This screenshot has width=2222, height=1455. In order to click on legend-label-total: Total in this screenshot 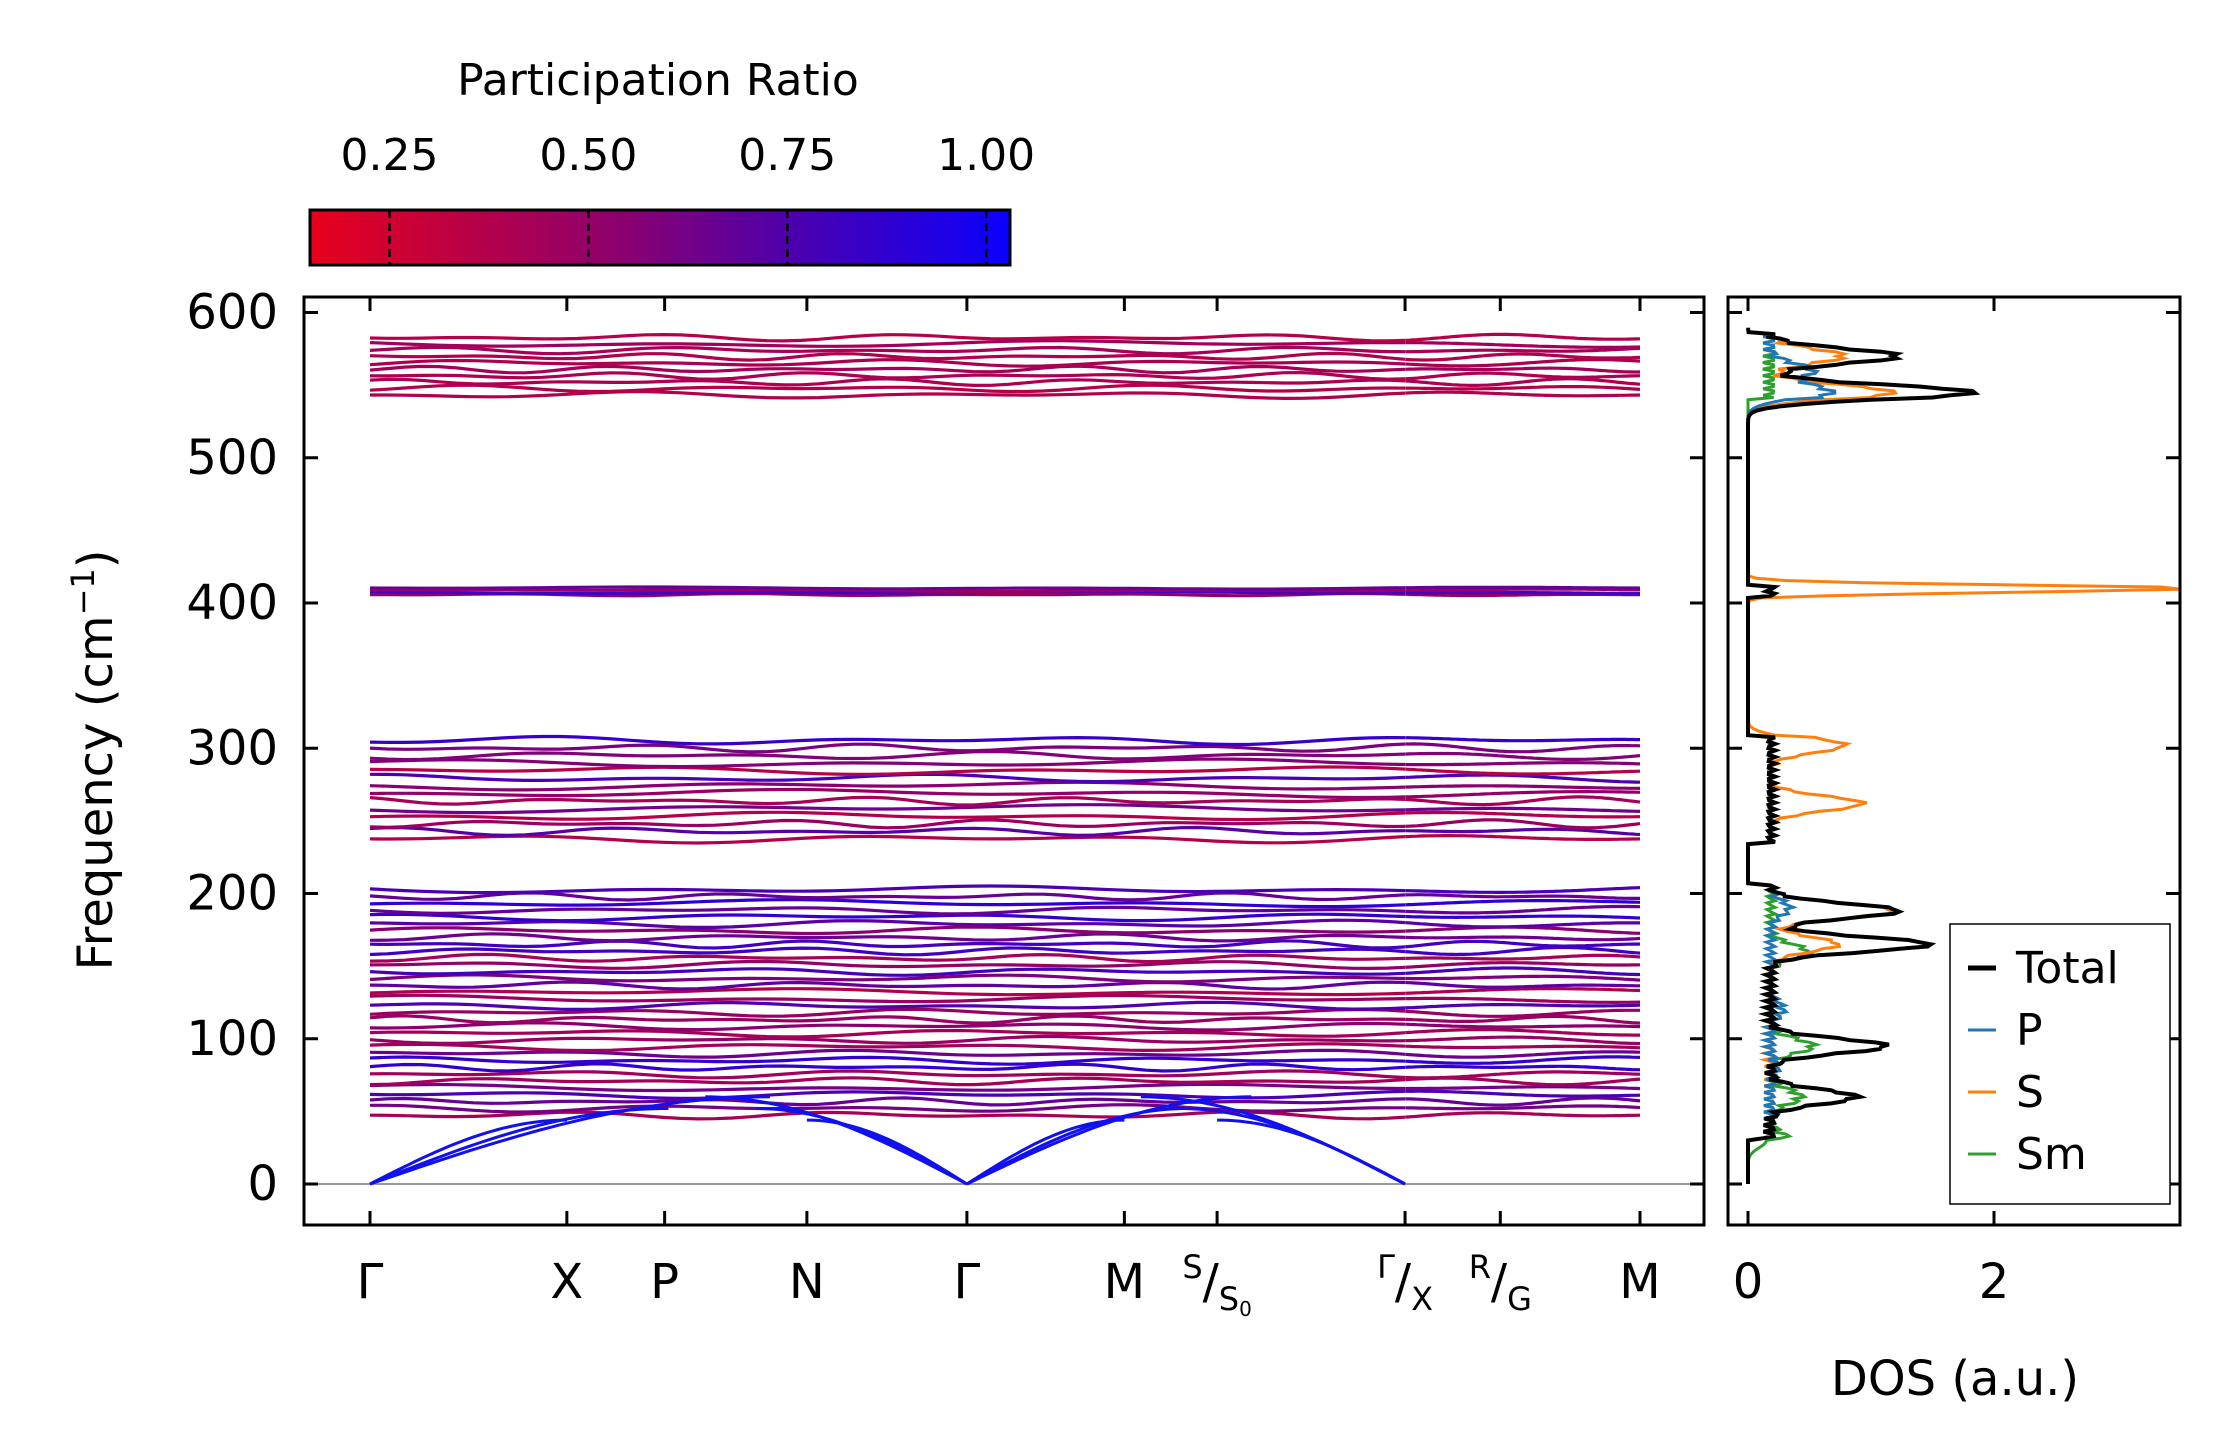, I will do `click(2067, 968)`.